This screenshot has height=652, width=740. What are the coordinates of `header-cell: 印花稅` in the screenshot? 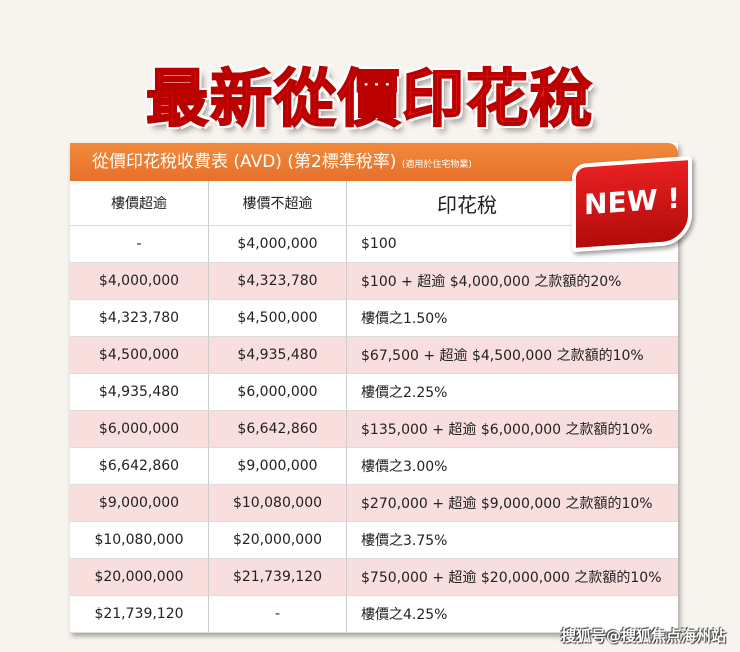 It's located at (467, 204).